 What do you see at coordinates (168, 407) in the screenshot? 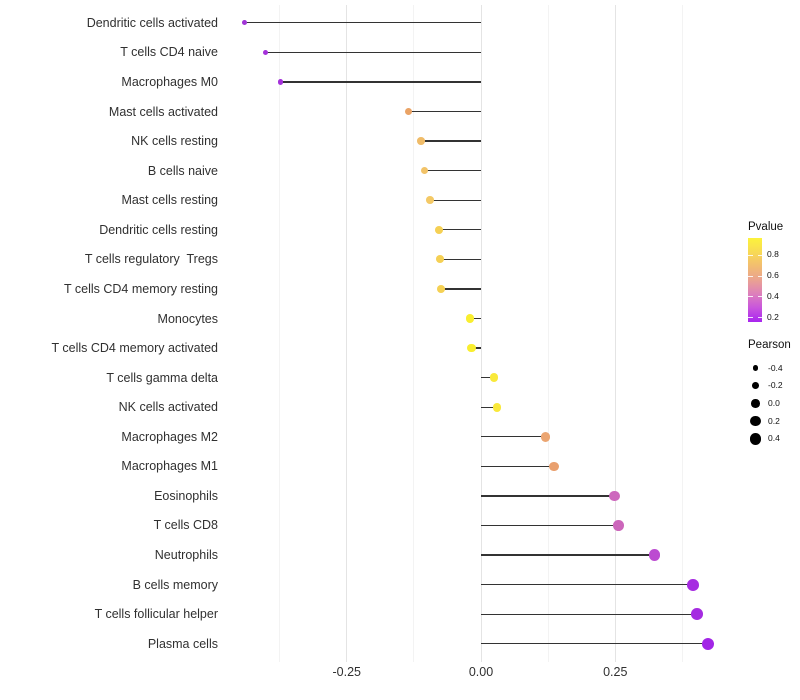
I see `y-axis-label: NK cells activated` at bounding box center [168, 407].